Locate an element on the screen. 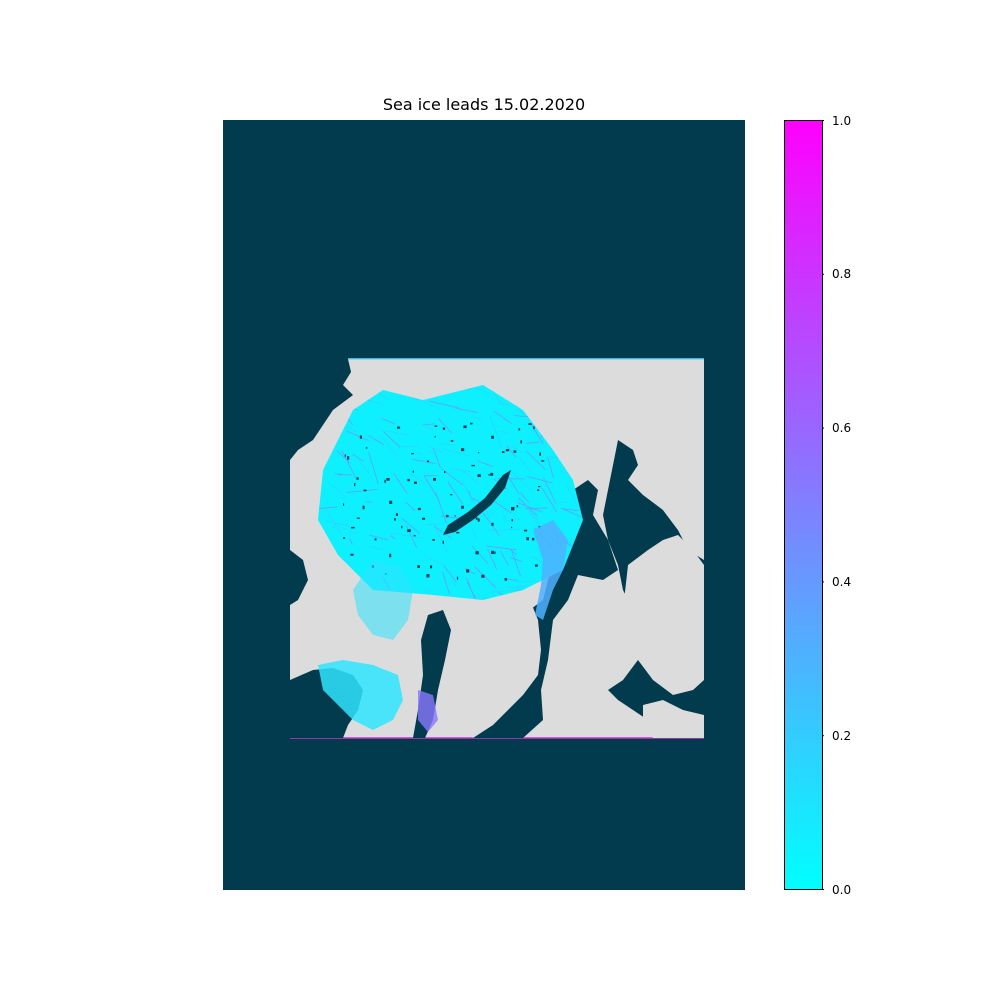 This screenshot has width=1000, height=1000. island-southeast is located at coordinates (568, 688).